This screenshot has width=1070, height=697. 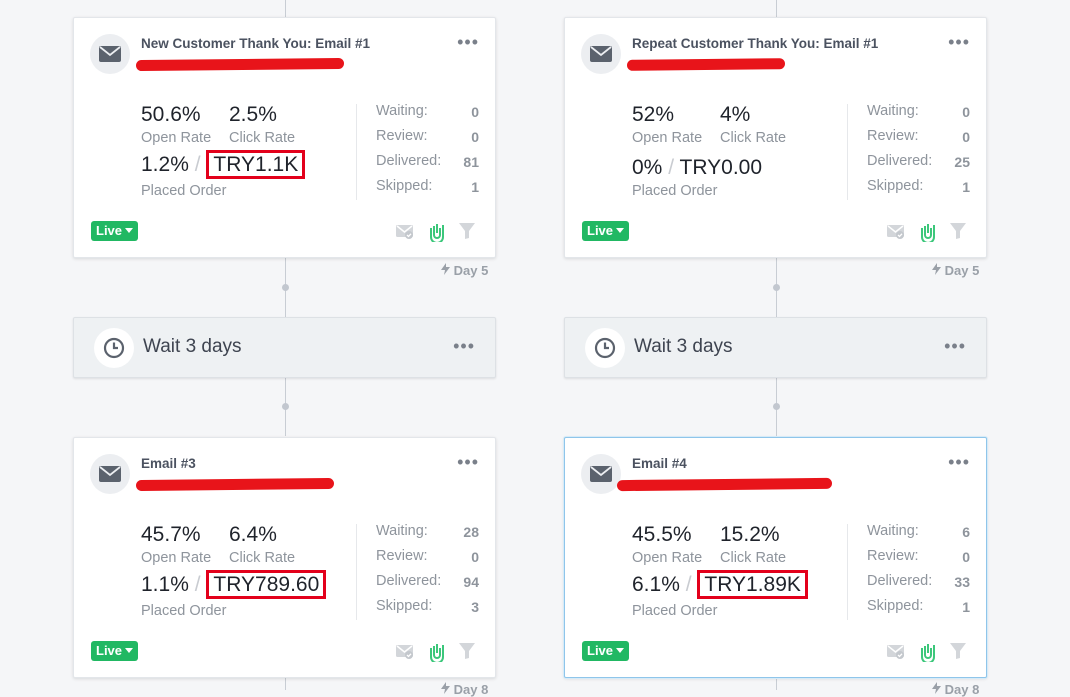 I want to click on placed-order-percent: 0%, so click(x=647, y=167).